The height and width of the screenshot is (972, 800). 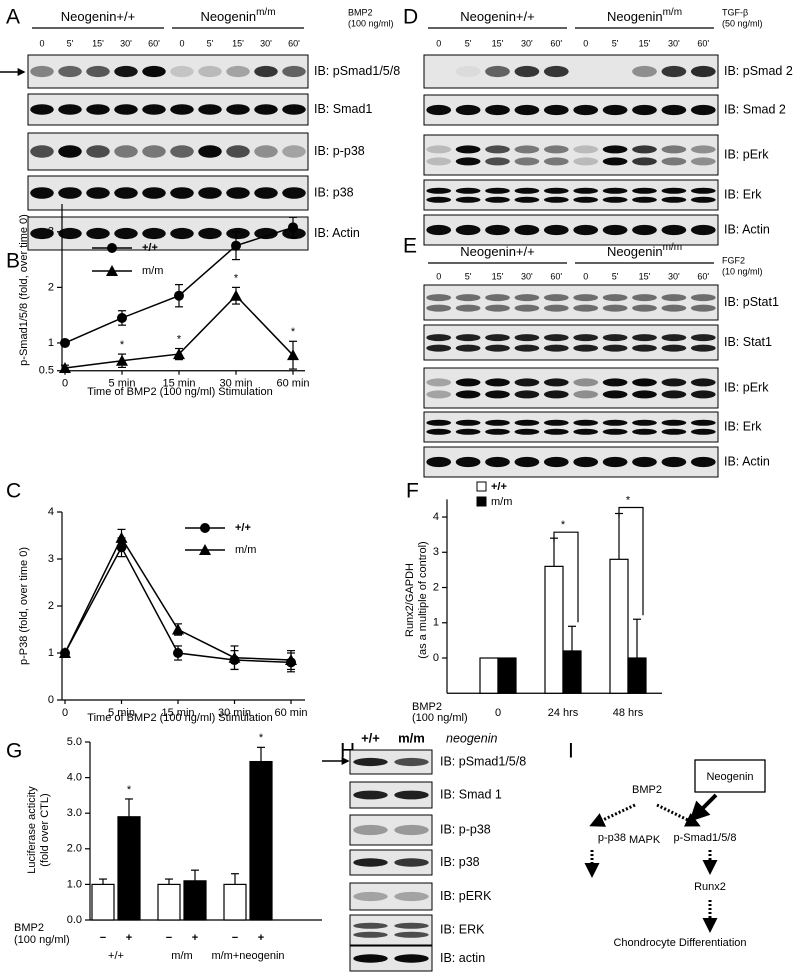 What do you see at coordinates (245, 550) in the screenshot?
I see `legend-label: m/m` at bounding box center [245, 550].